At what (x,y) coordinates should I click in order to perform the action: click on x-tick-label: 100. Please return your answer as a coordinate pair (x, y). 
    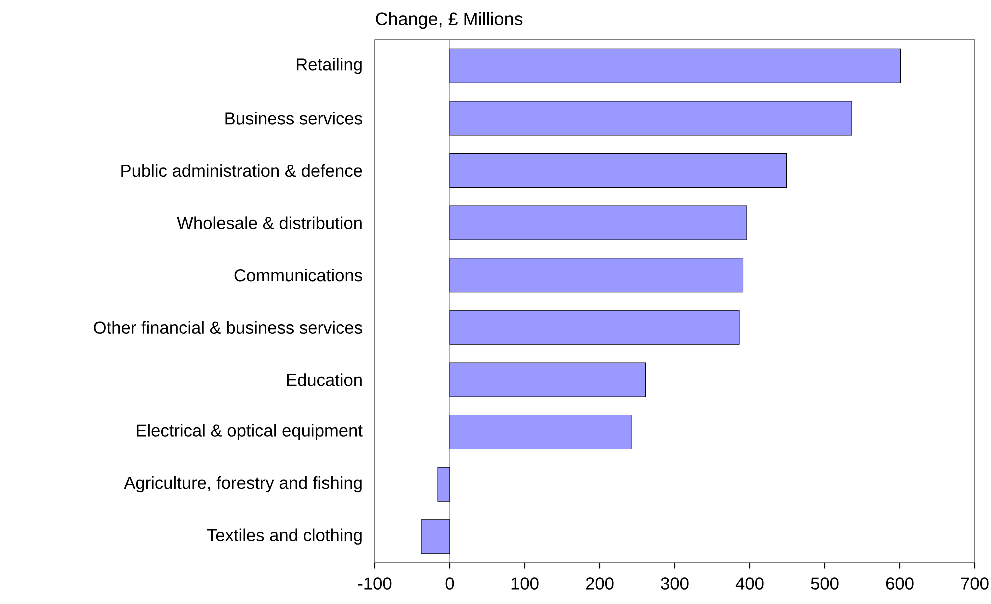
    Looking at the image, I should click on (525, 584).